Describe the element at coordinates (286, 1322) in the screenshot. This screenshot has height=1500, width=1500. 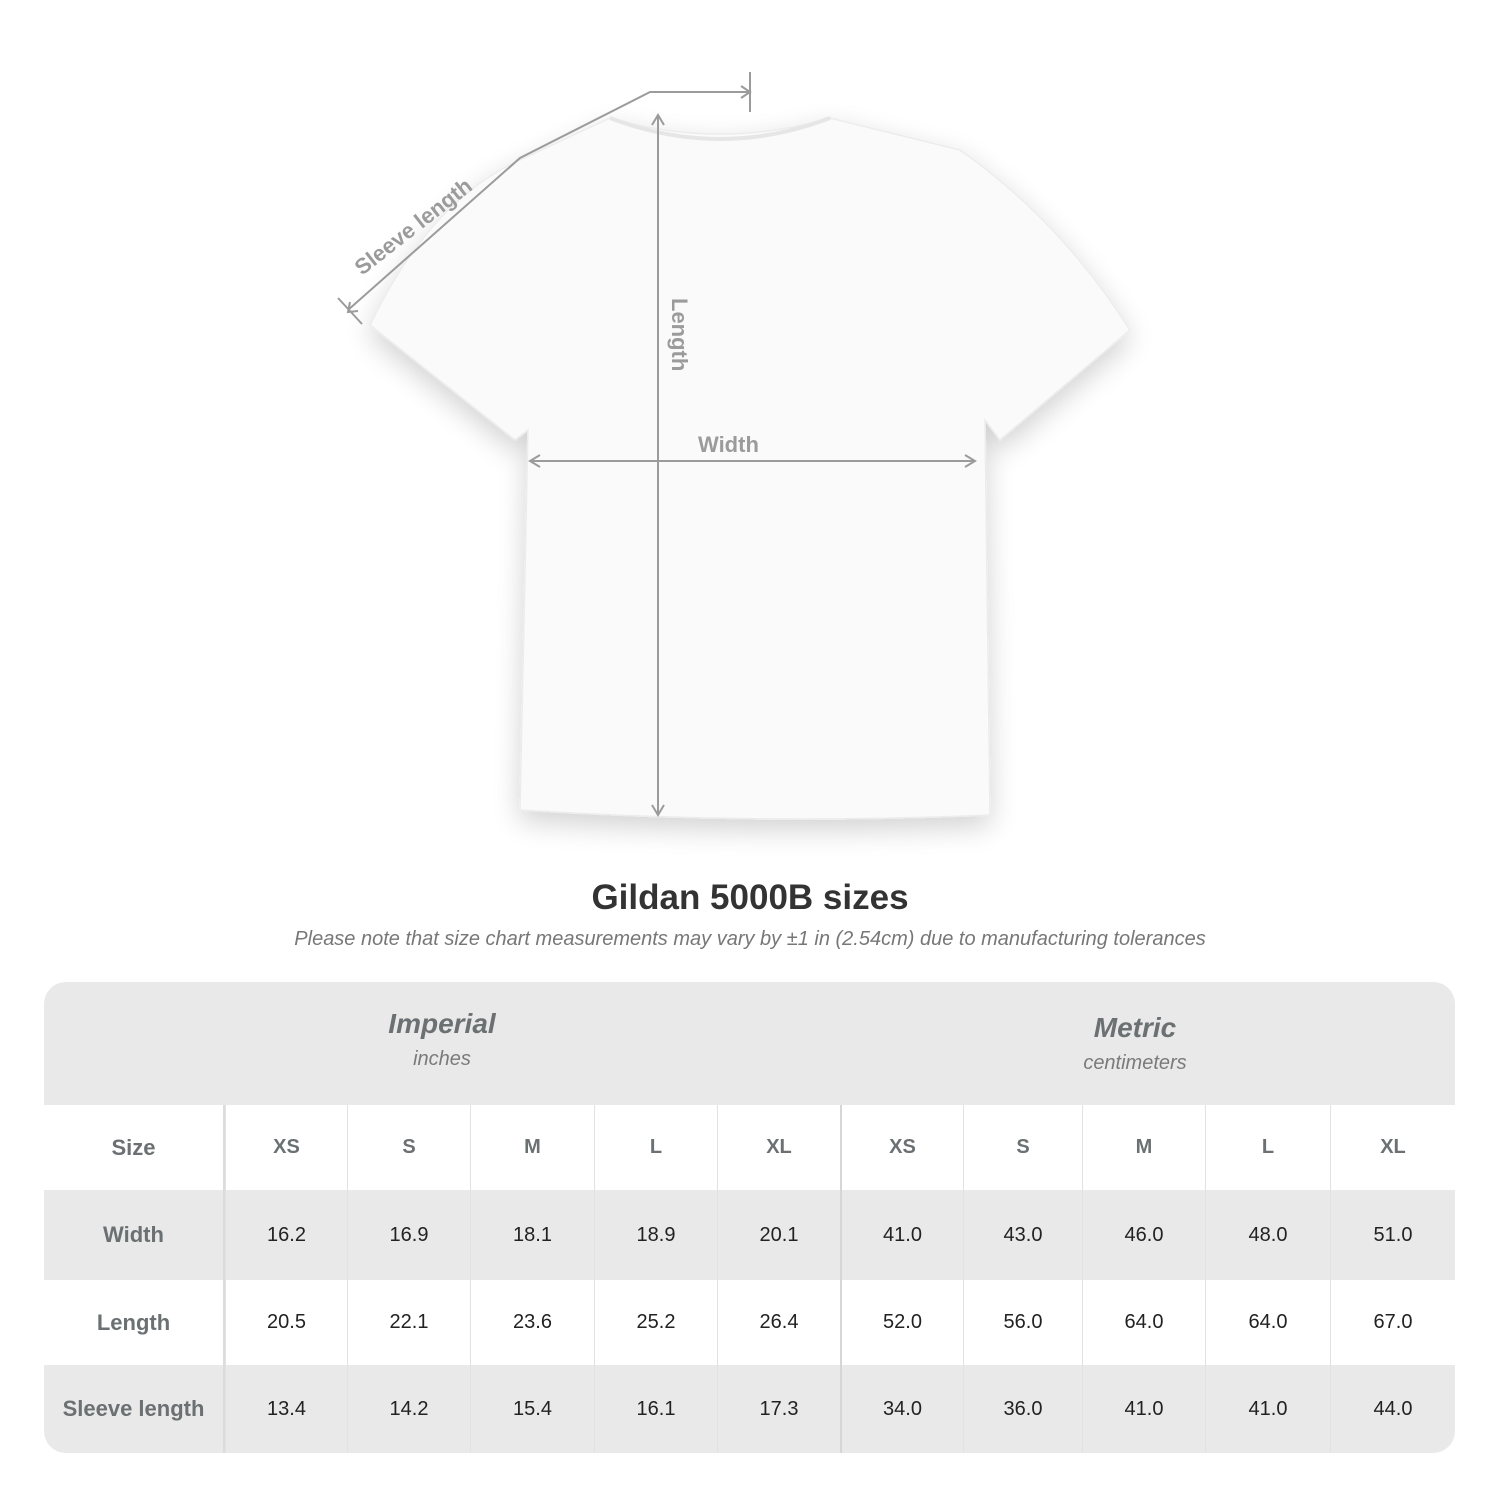
I see `value-cell: 20.5` at that location.